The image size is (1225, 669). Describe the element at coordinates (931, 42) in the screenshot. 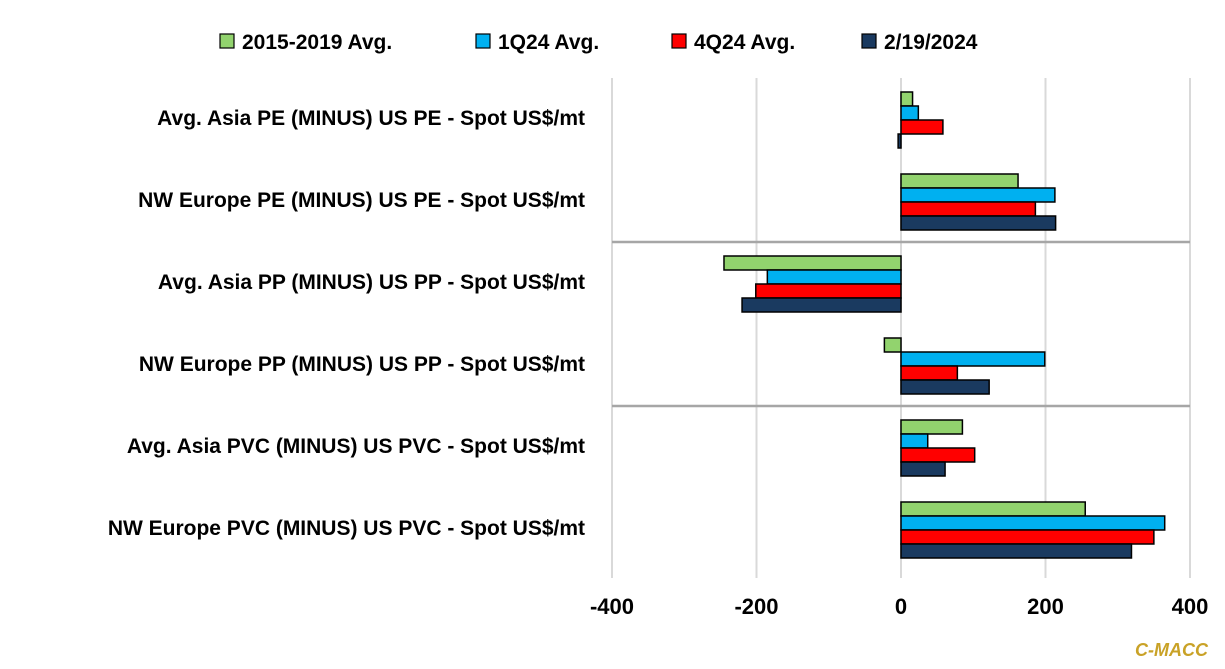

I see `legend-label: 2/19/2024` at that location.